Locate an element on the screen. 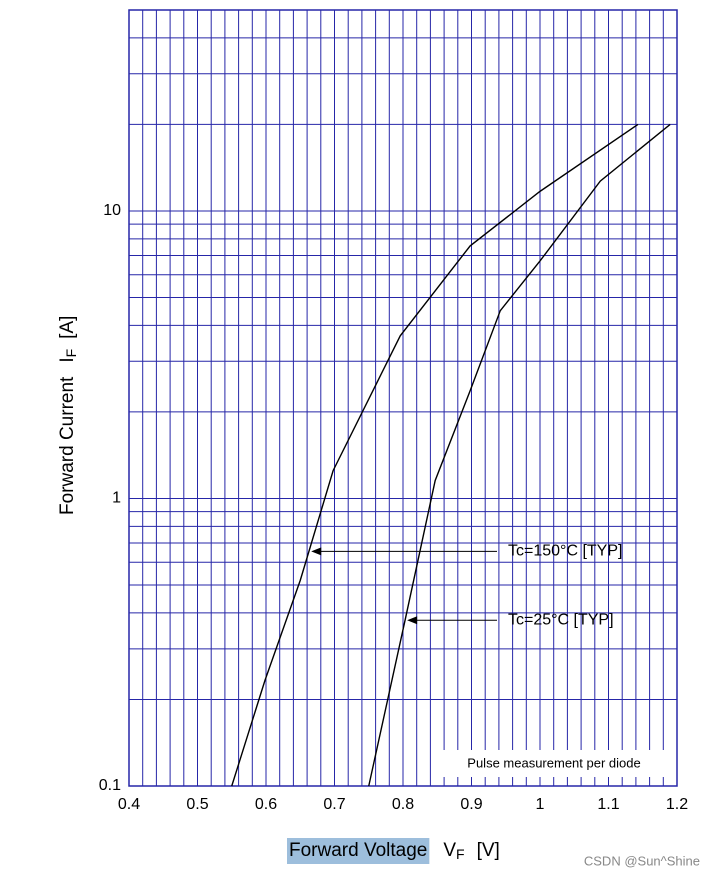 The width and height of the screenshot is (714, 878). y-axis-label: Forward Current IF [A] is located at coordinates (68, 415).